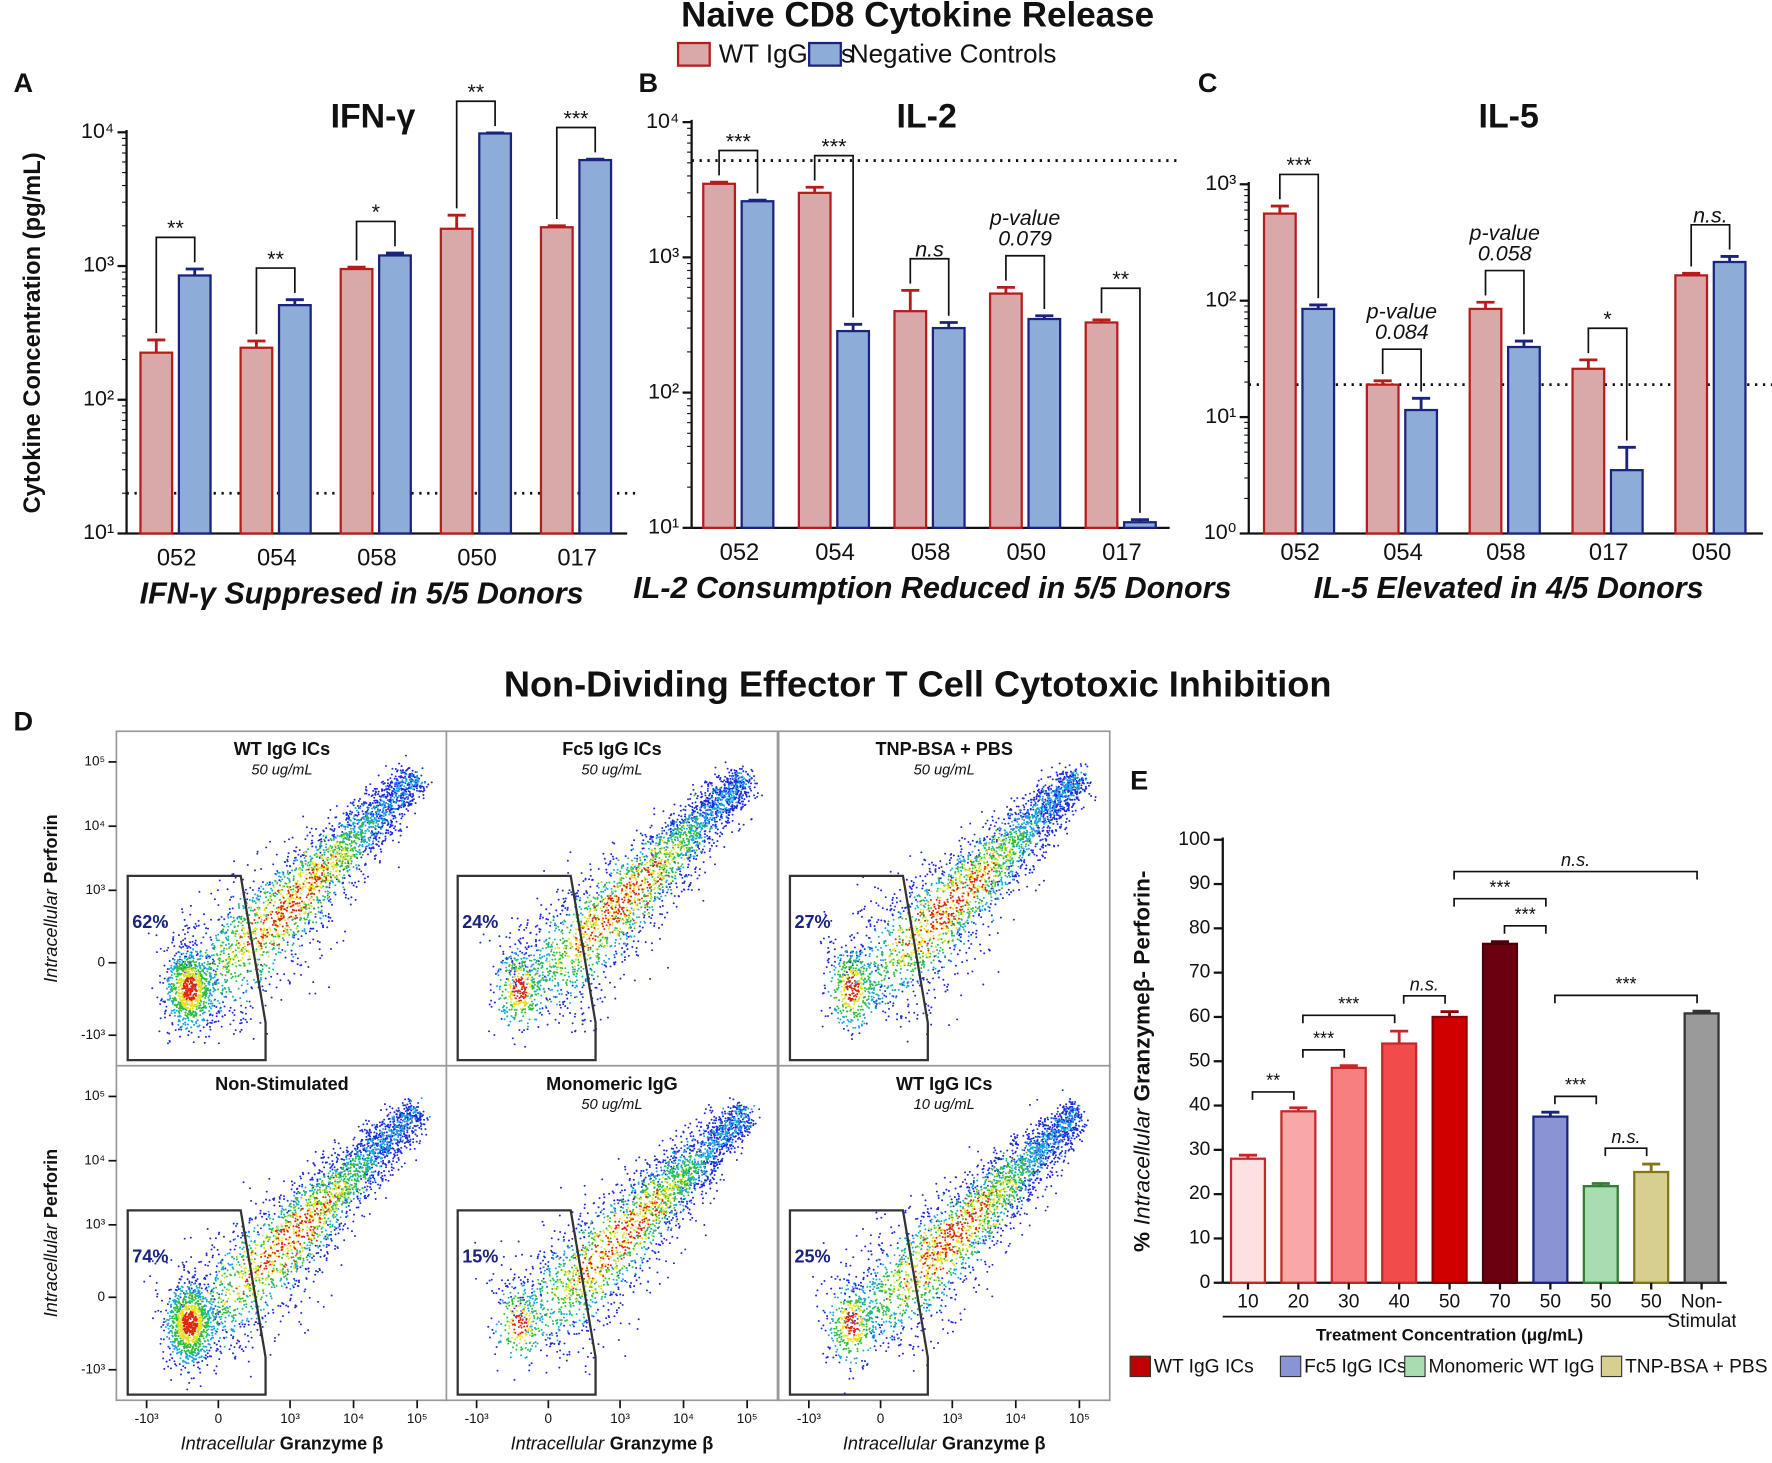  I want to click on x-tick-label: 10, so click(1248, 1302).